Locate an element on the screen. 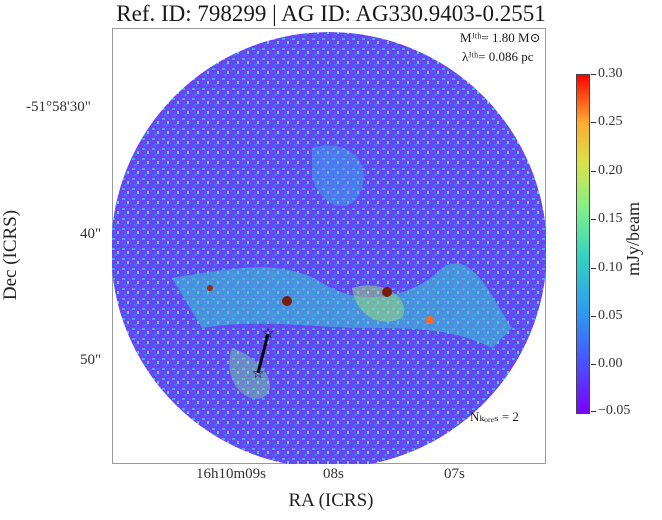  x-tick-label: 08s is located at coordinates (333, 474).